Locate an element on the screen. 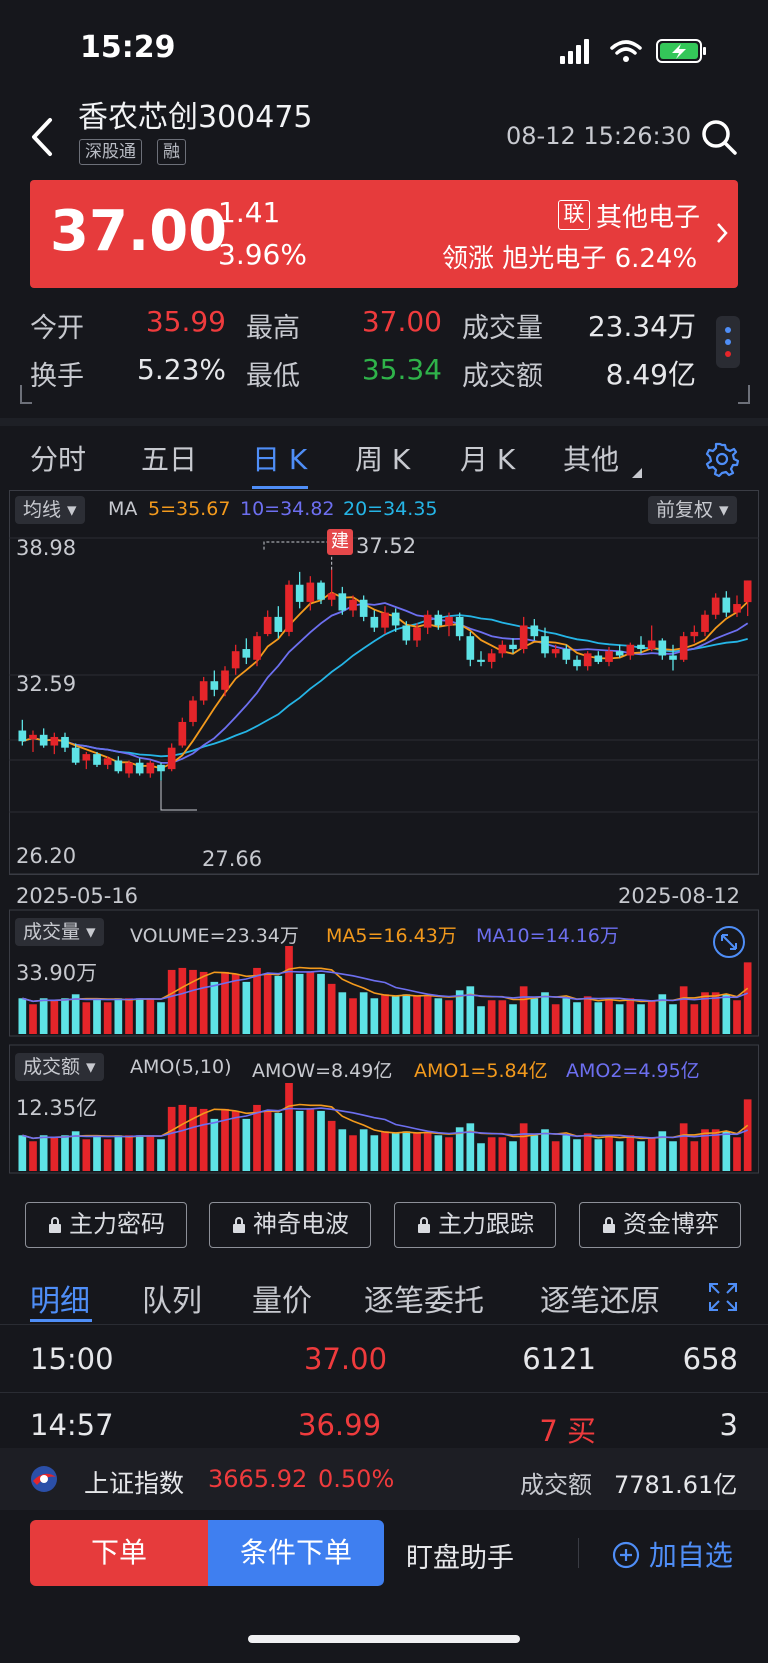 The image size is (768, 1663). turnover-value: 5.23% is located at coordinates (181, 369).